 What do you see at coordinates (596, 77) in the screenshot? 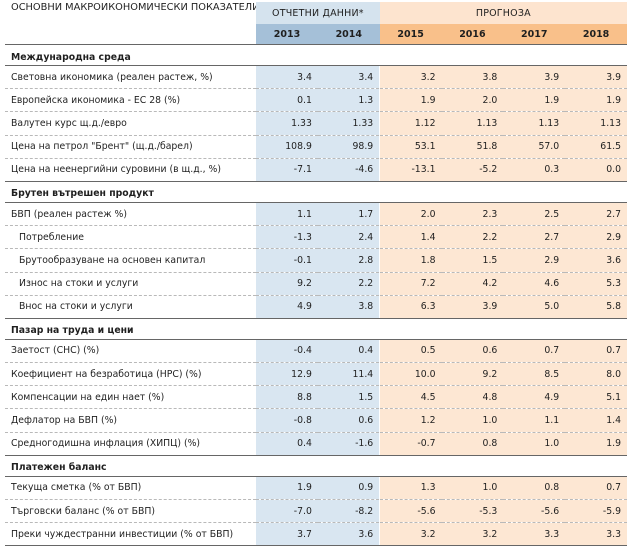
I see `value-2018: 3.9` at bounding box center [596, 77].